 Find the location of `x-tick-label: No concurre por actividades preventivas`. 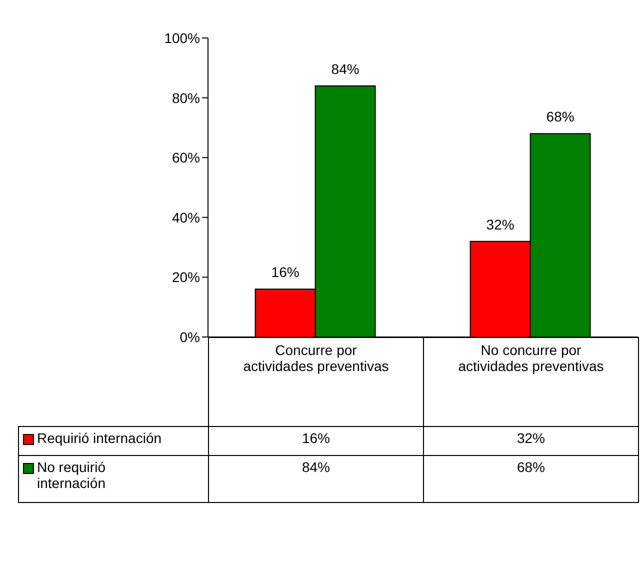

x-tick-label: No concurre por actividades preventivas is located at coordinates (531, 382).